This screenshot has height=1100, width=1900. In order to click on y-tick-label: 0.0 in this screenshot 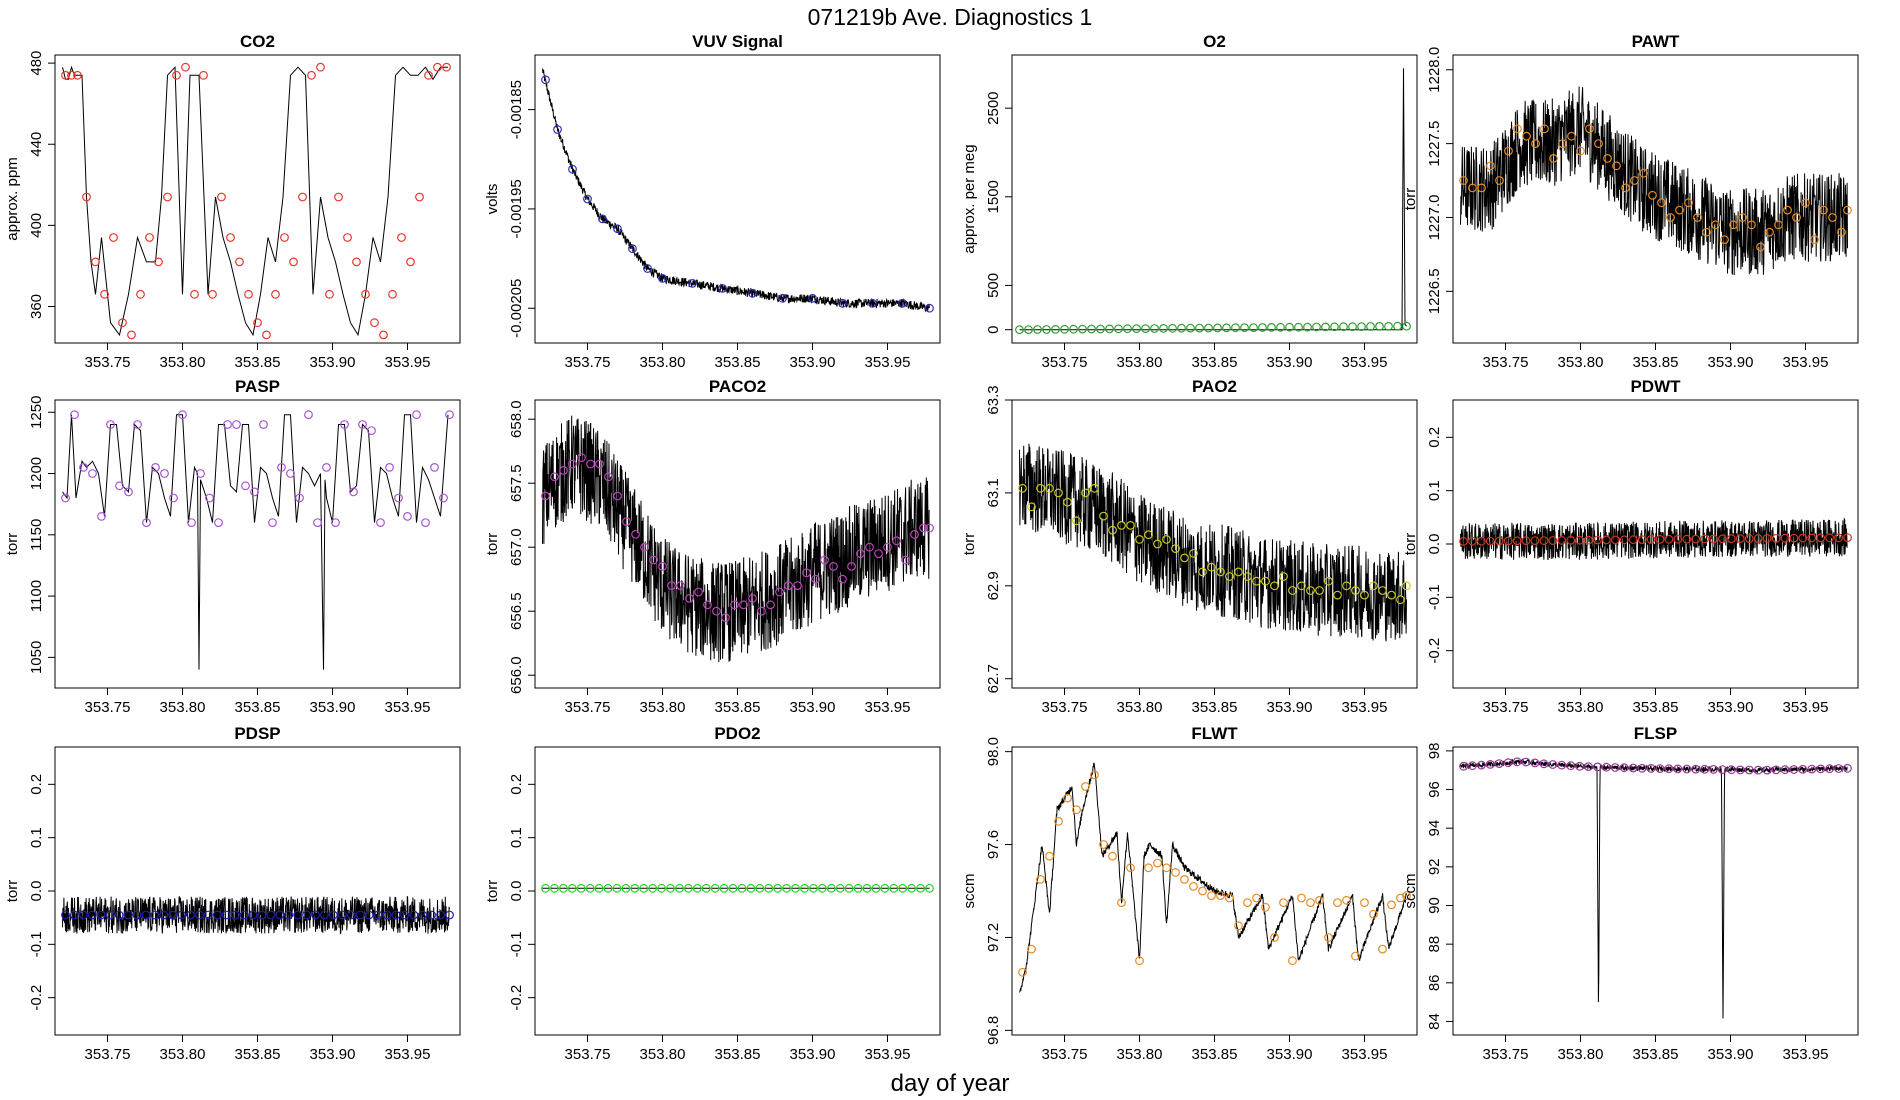, I will do `click(36, 891)`.